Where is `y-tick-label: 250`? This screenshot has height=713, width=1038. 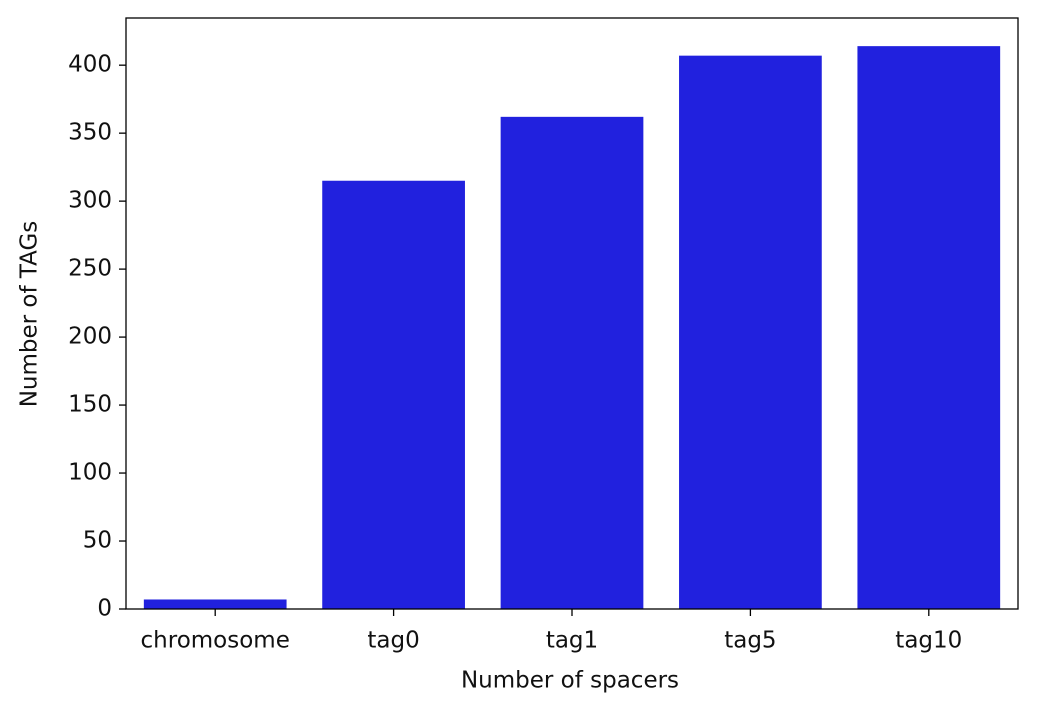 y-tick-label: 250 is located at coordinates (90, 269).